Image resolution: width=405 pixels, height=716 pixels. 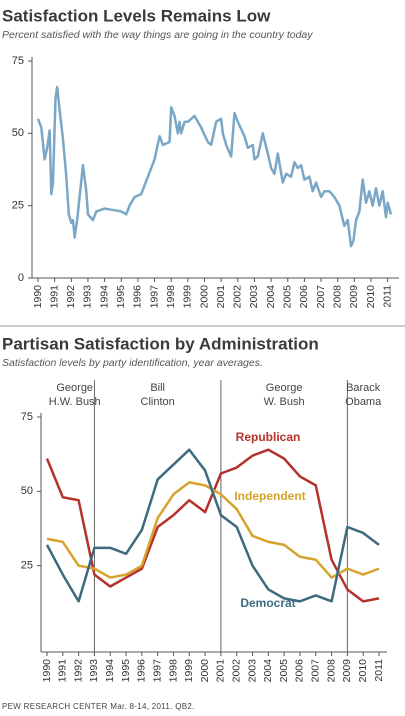 I want to click on administration-label: Obama, so click(x=363, y=402).